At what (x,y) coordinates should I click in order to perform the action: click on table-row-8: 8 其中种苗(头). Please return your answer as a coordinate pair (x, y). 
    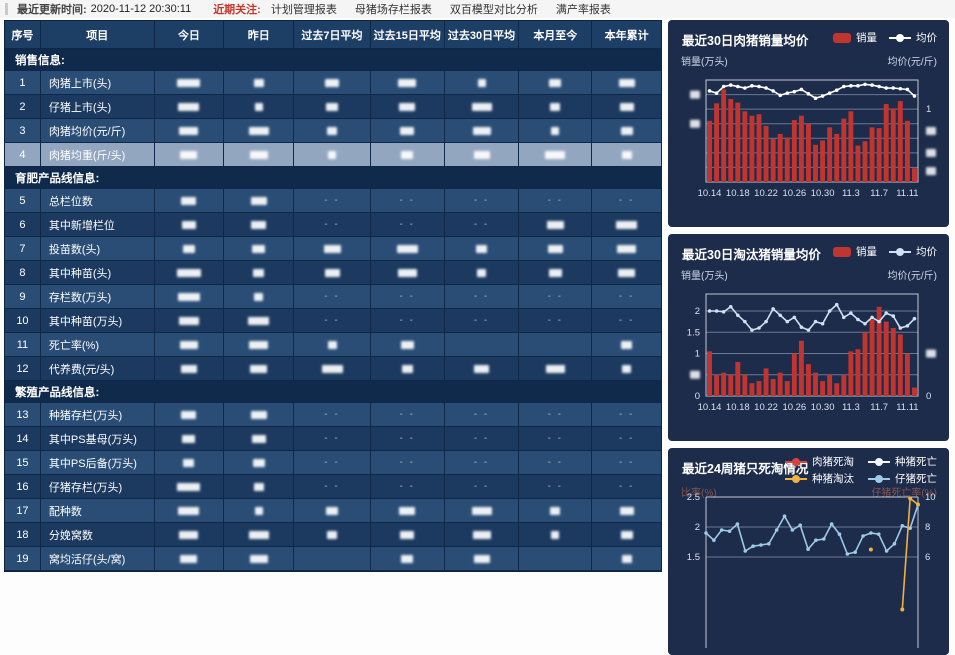
    Looking at the image, I should click on (333, 273).